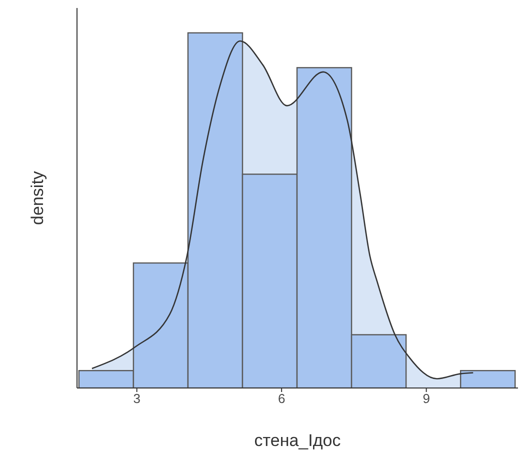 The width and height of the screenshot is (525, 463). I want to click on x-tick-label: 3, so click(136, 398).